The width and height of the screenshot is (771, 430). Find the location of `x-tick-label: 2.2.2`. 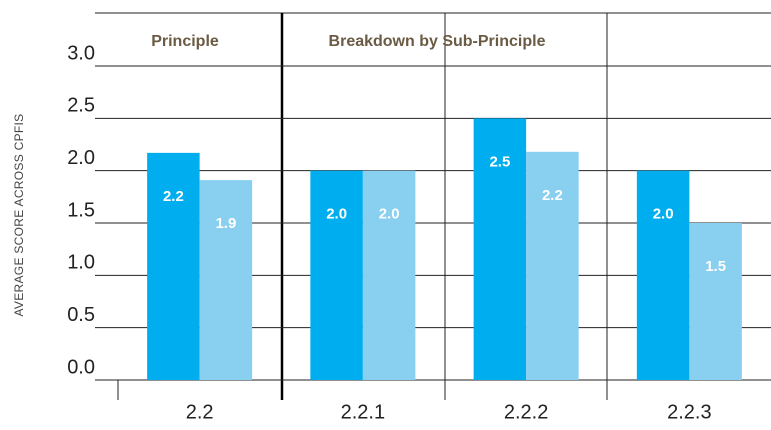

x-tick-label: 2.2.2 is located at coordinates (526, 412).